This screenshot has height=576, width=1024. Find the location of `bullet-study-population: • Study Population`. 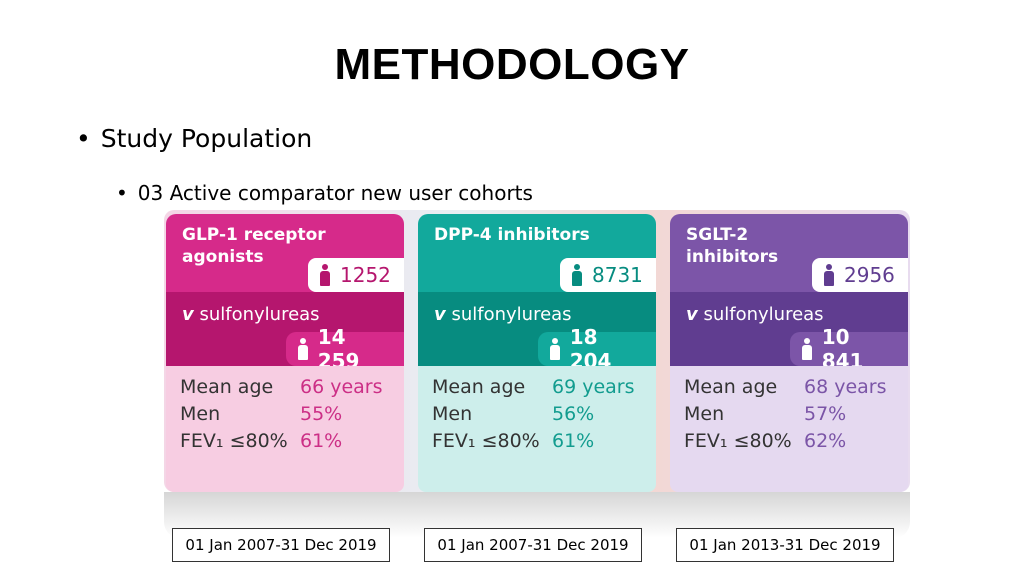

bullet-study-population: • Study Population is located at coordinates (194, 138).